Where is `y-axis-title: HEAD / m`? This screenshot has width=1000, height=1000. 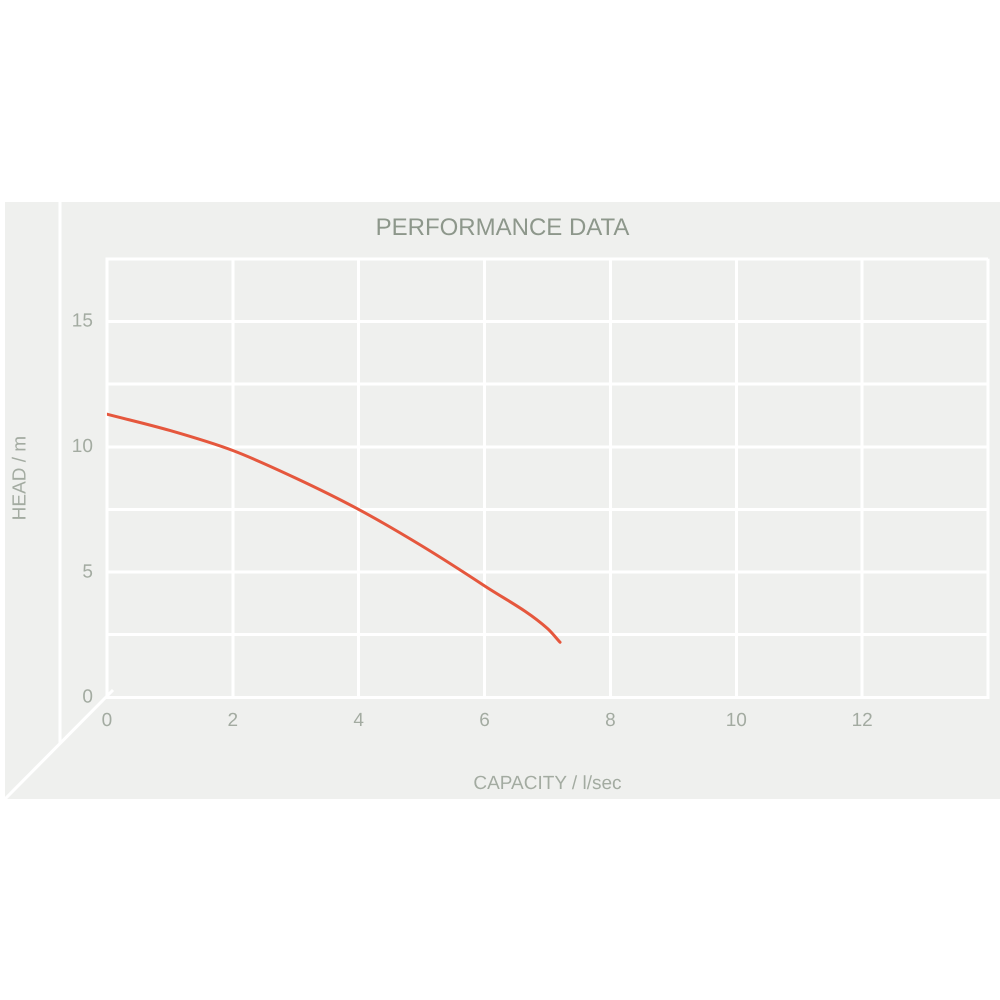 y-axis-title: HEAD / m is located at coordinates (20, 478).